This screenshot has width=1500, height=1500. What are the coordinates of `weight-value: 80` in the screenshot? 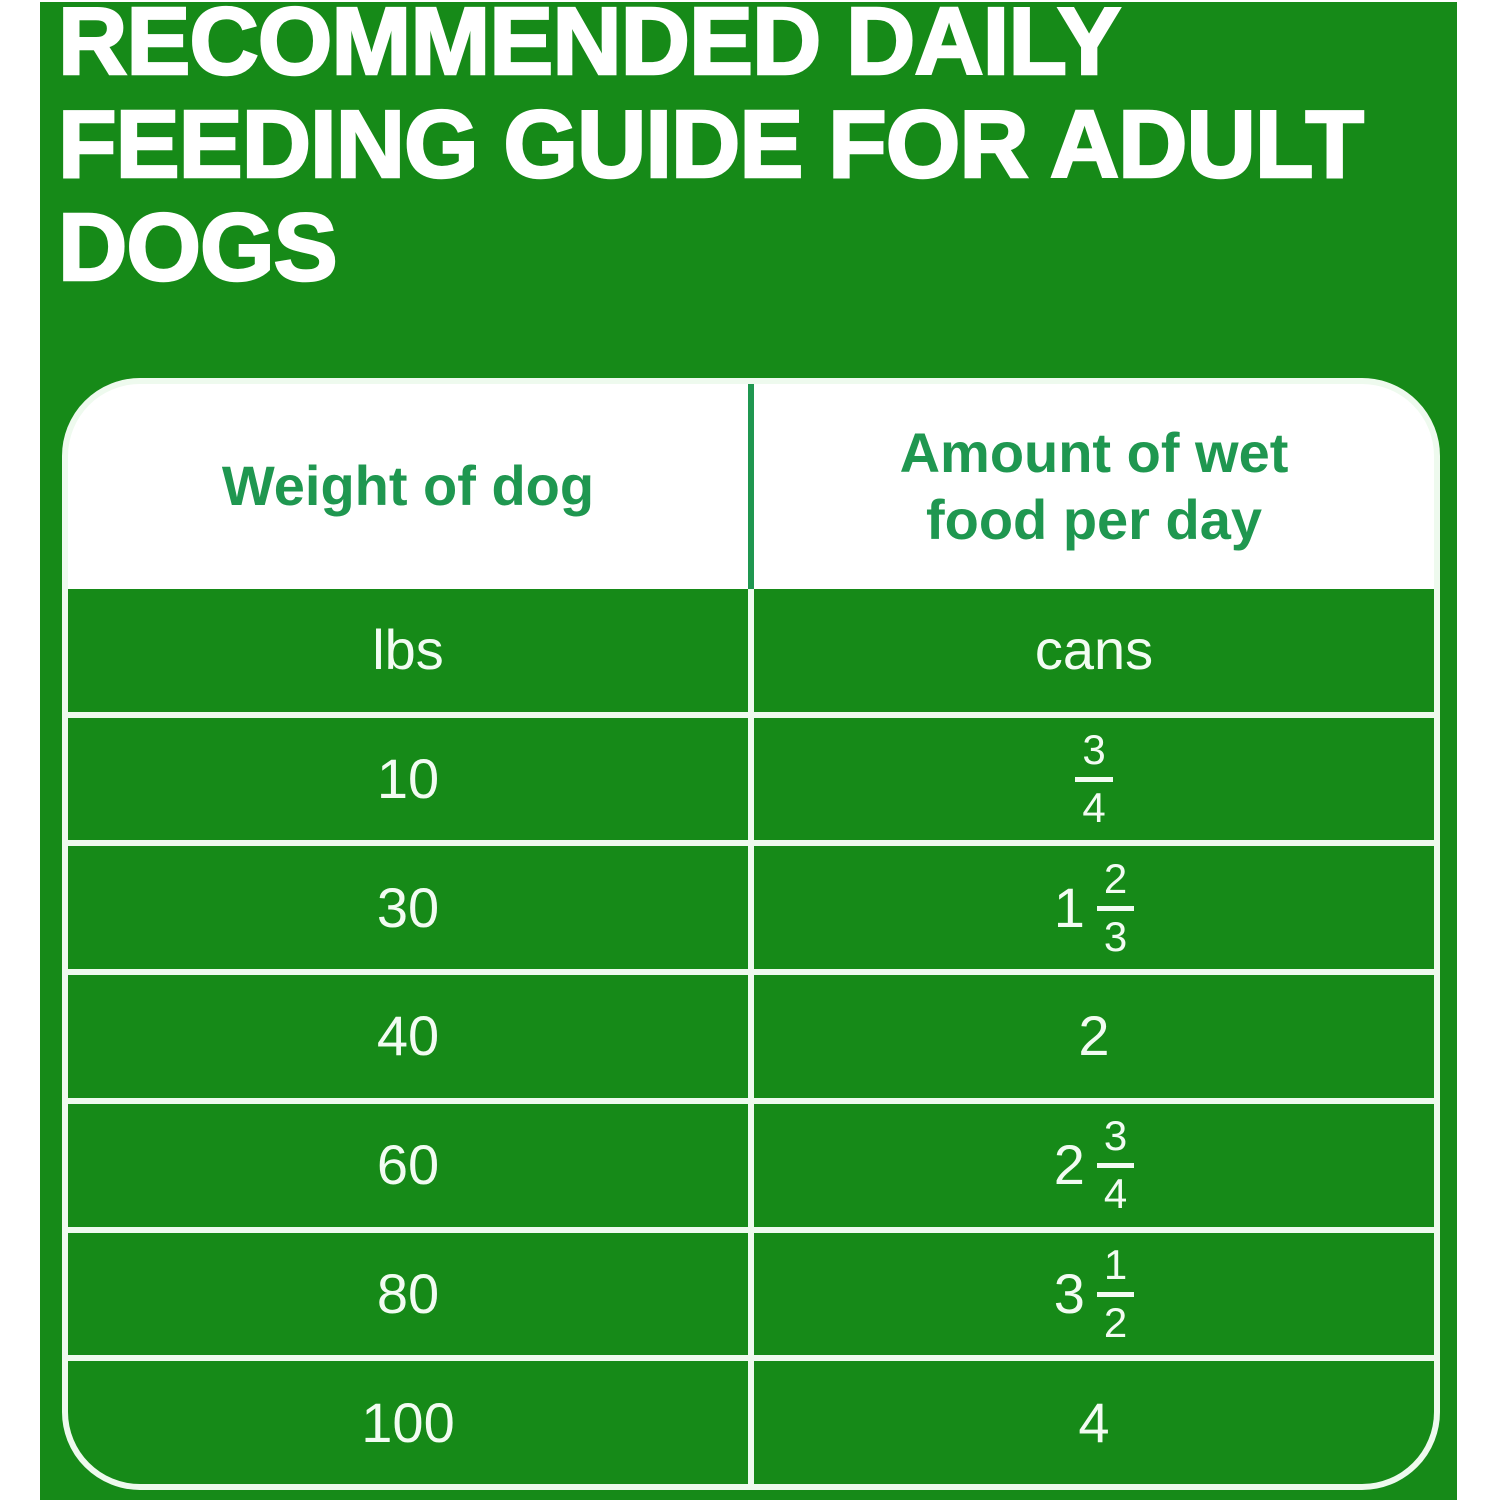 It's located at (408, 1293).